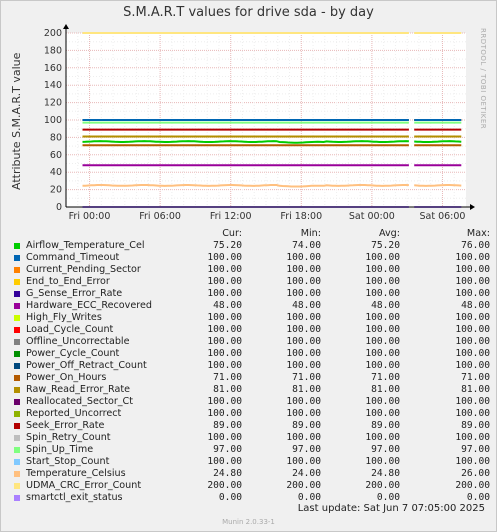 The width and height of the screenshot is (497, 532). I want to click on legend-cur: 75.20, so click(227, 245).